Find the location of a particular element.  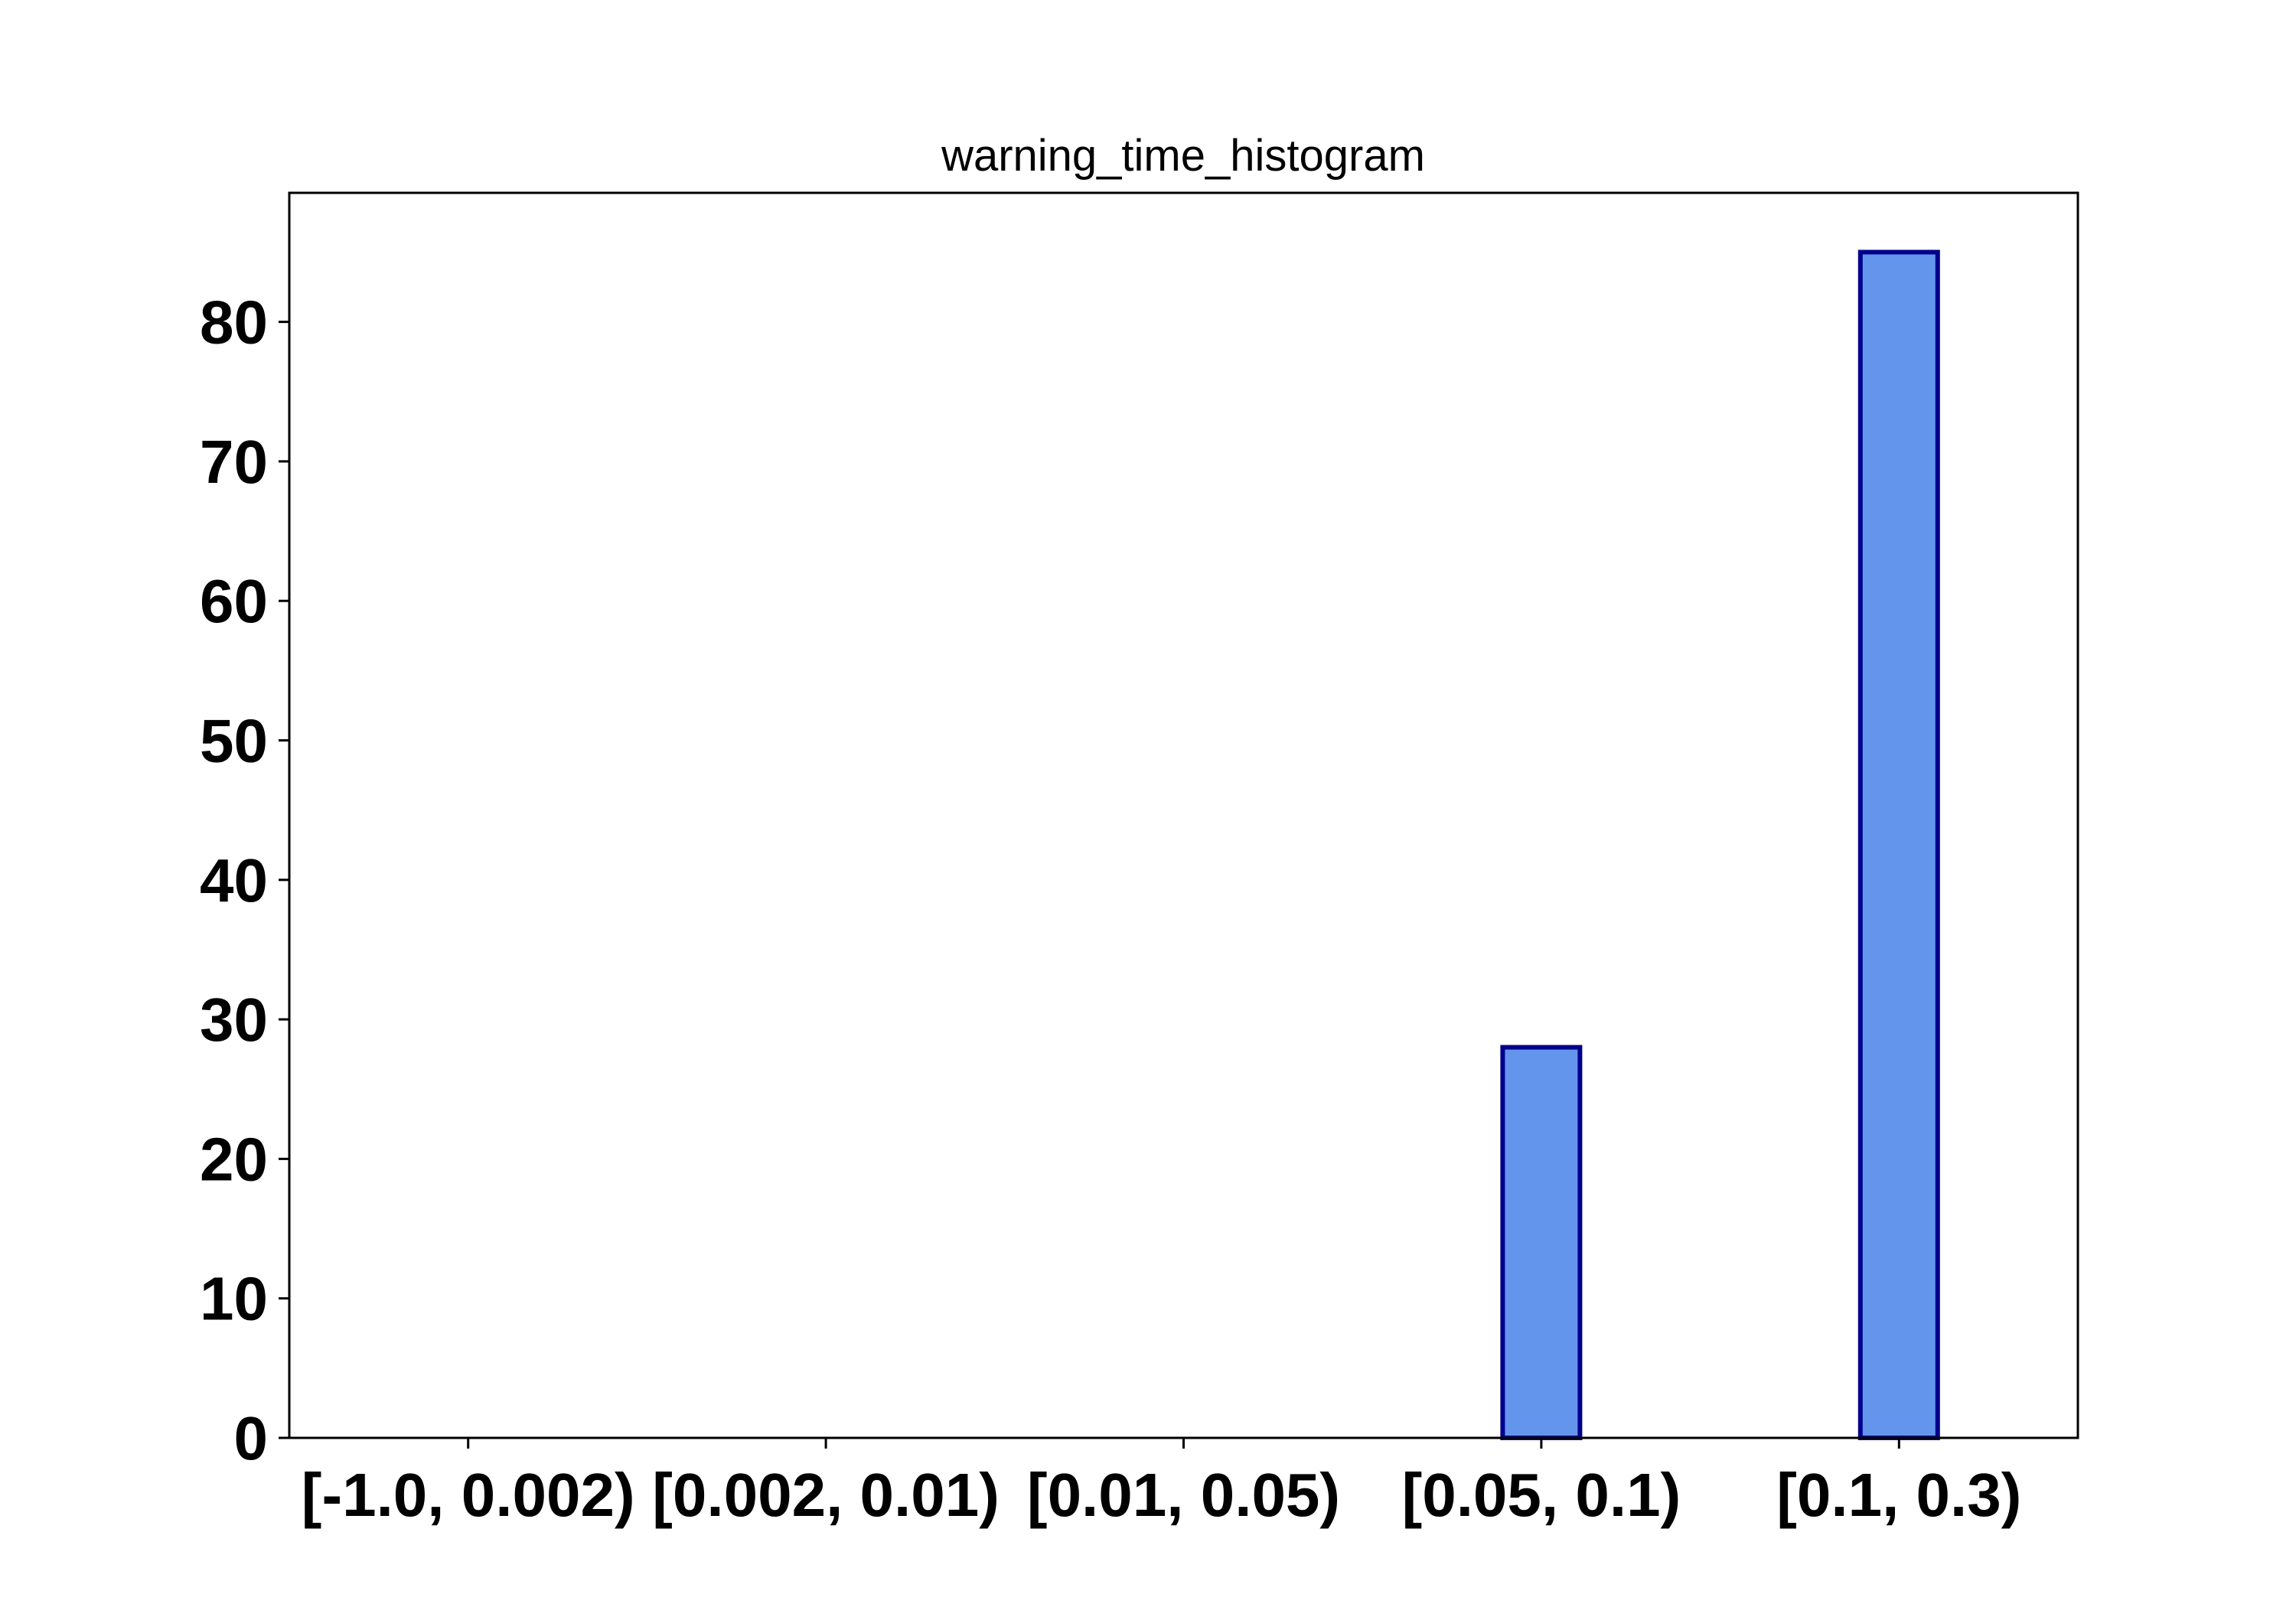

y-tick-label-6: 60 is located at coordinates (234, 601).